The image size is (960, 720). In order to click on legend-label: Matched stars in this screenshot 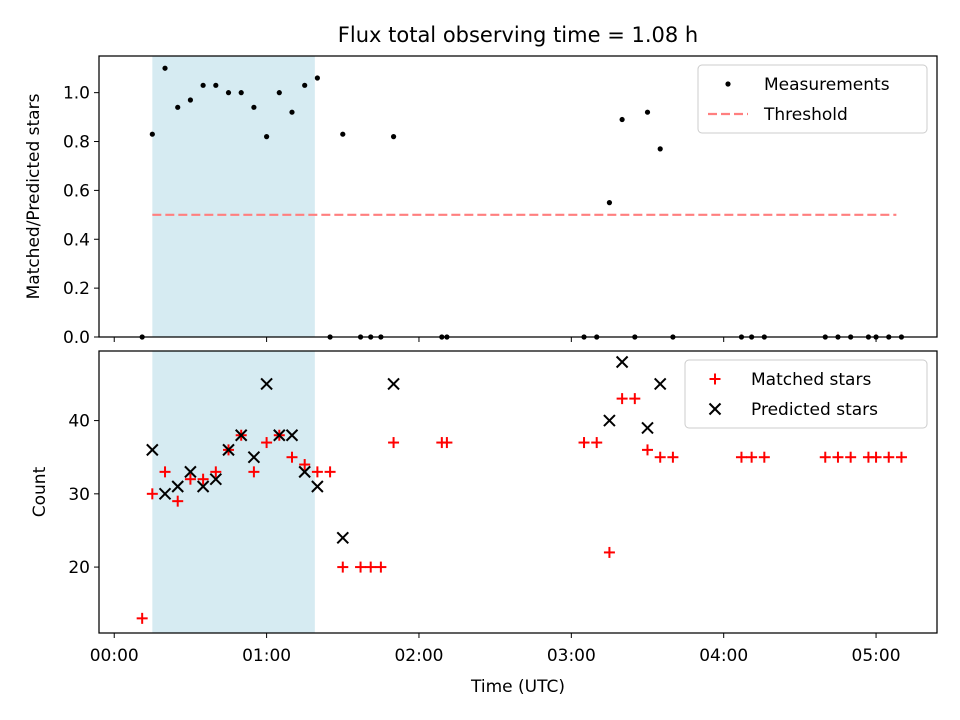, I will do `click(811, 380)`.